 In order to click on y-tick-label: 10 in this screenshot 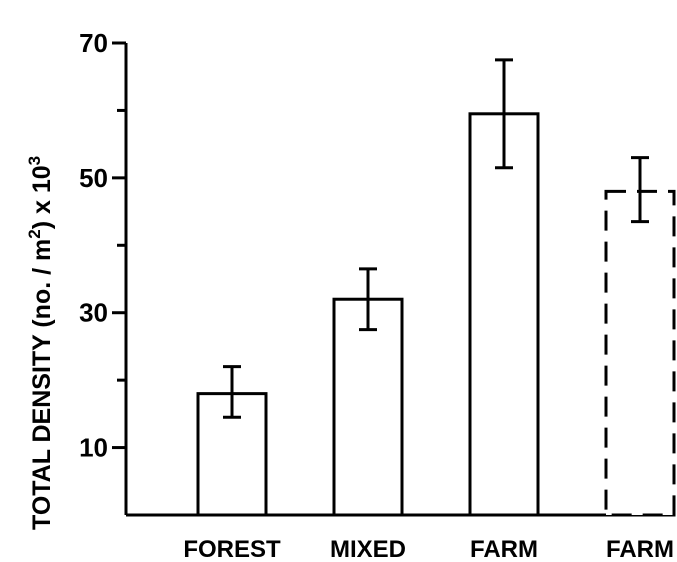, I will do `click(93, 448)`.